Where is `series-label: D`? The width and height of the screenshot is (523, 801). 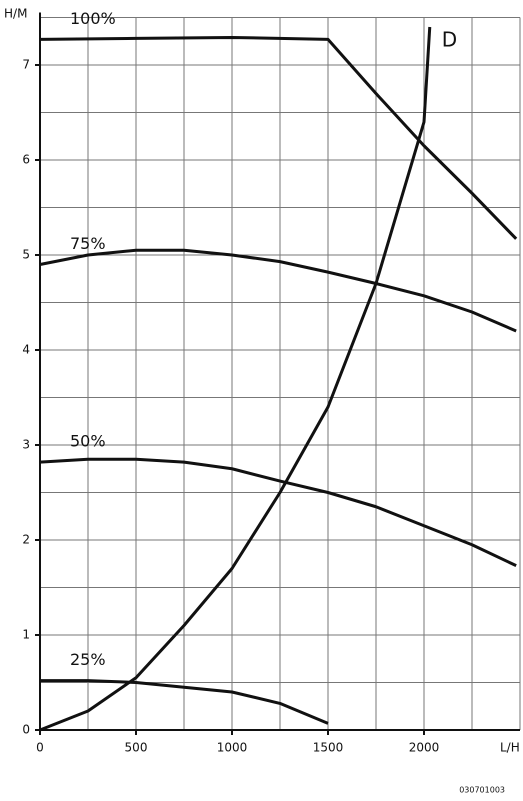
series-label: D is located at coordinates (449, 40).